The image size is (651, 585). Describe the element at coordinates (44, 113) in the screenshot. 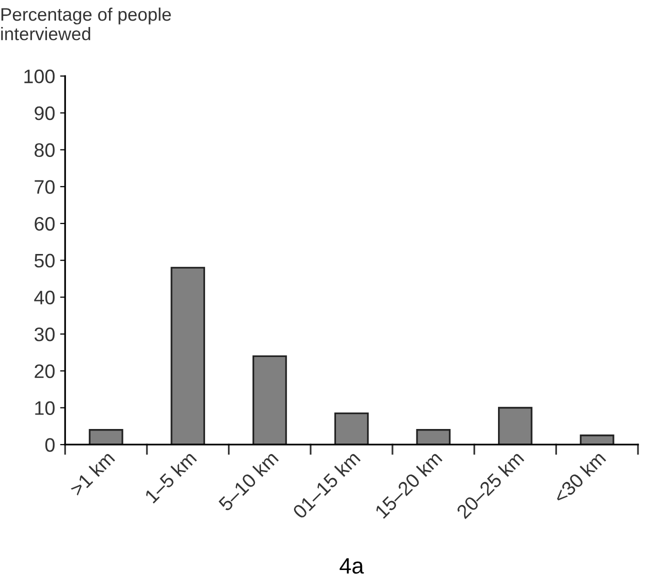

I see `y-tick-label: 90` at that location.